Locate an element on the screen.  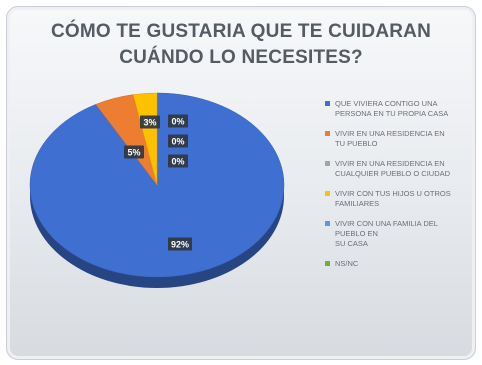
data-label-1: 5% is located at coordinates (134, 152).